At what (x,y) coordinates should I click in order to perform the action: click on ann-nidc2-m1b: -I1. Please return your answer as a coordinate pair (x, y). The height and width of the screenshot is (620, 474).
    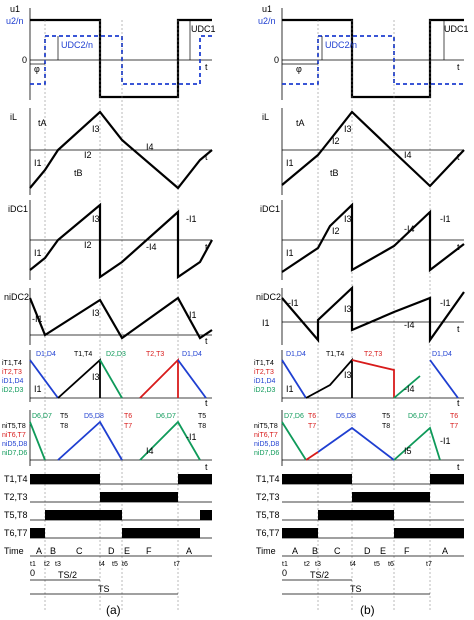
    Looking at the image, I should click on (191, 315).